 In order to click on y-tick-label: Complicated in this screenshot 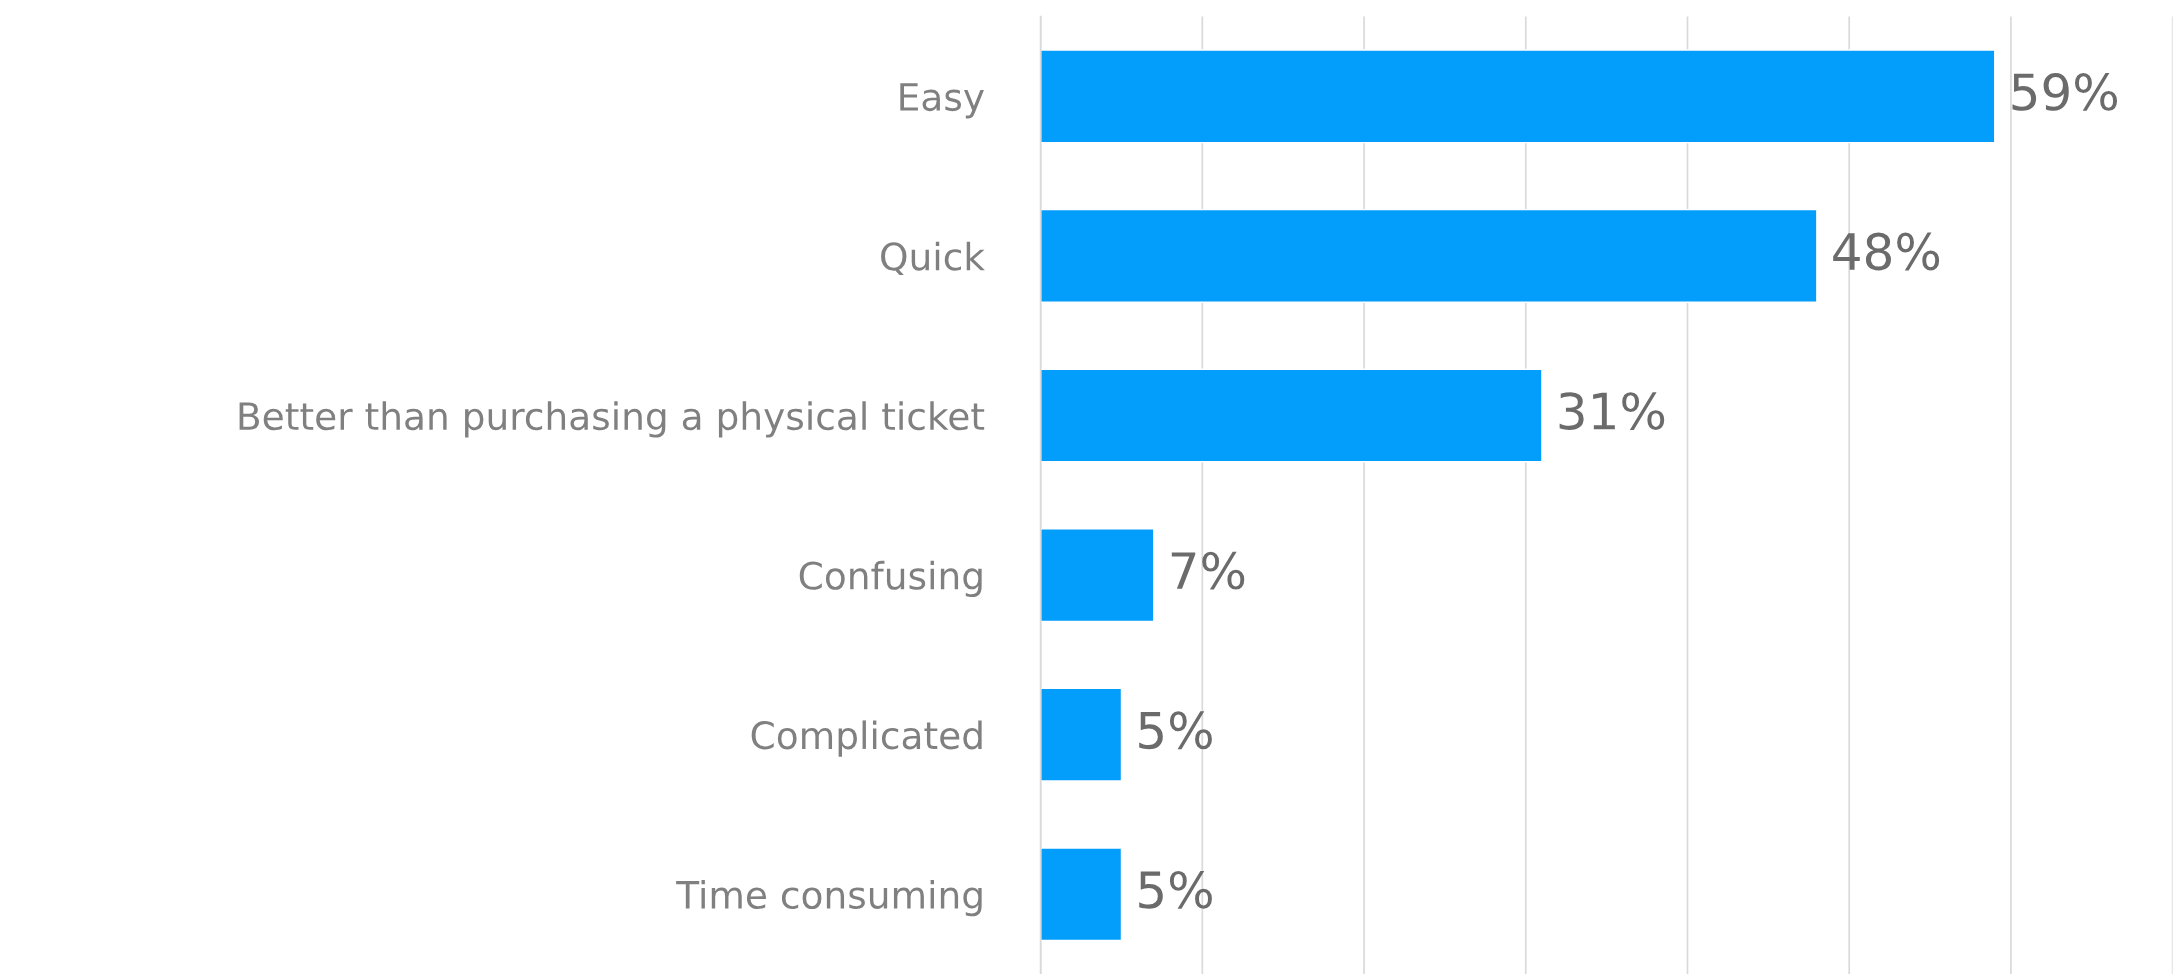, I will do `click(866, 738)`.